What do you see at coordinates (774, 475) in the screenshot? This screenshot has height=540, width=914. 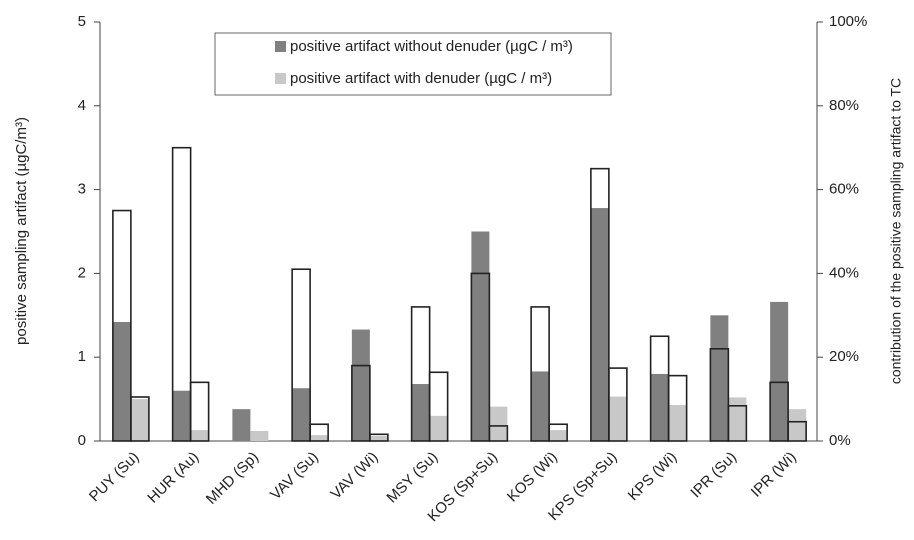 I see `x-tick-label: IPR (Wi)` at bounding box center [774, 475].